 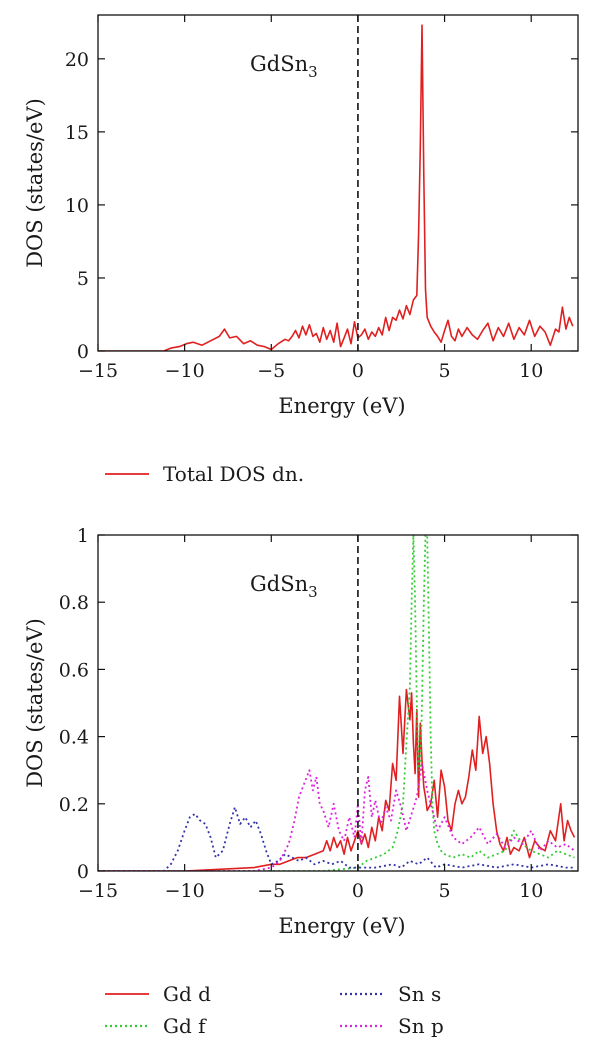 I want to click on legend-label: Gd d, so click(x=187, y=994).